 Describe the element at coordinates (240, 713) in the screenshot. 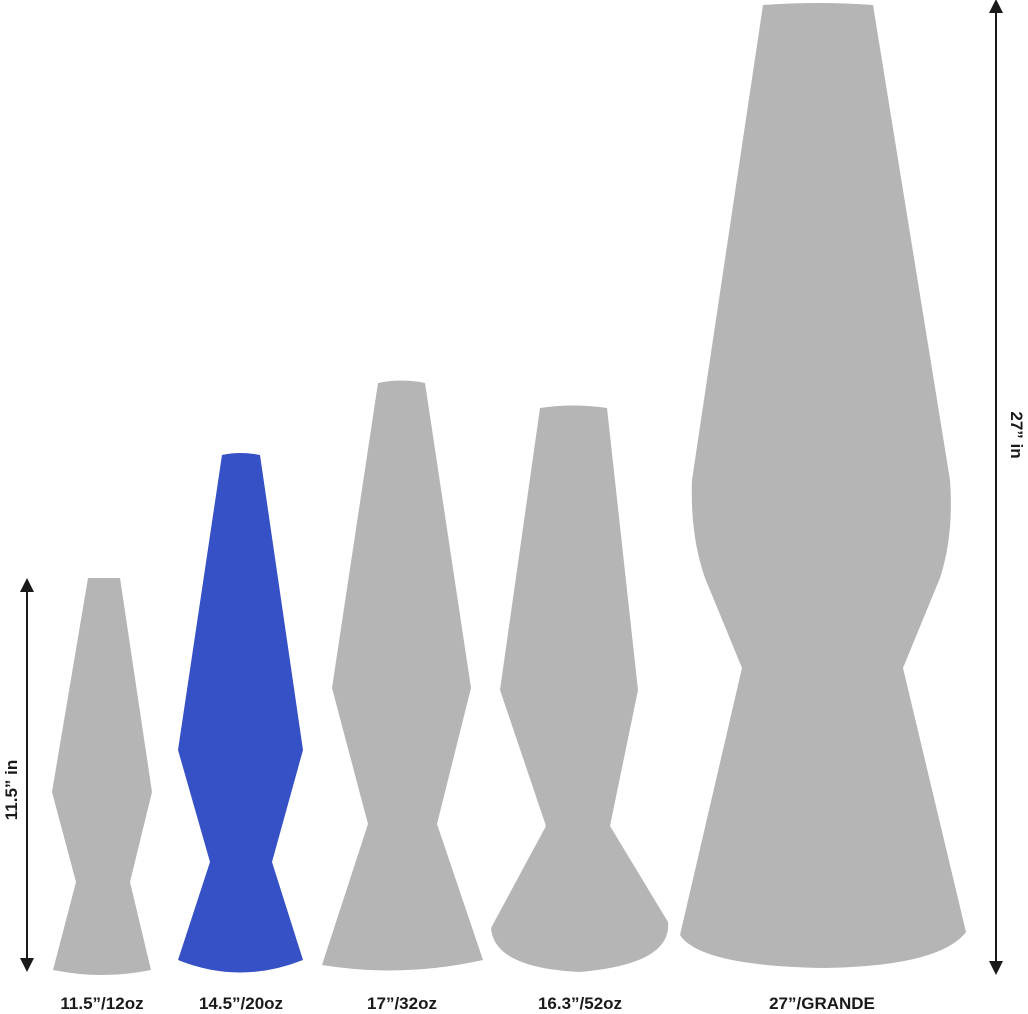

I see `lamp-silhouette-20oz` at that location.